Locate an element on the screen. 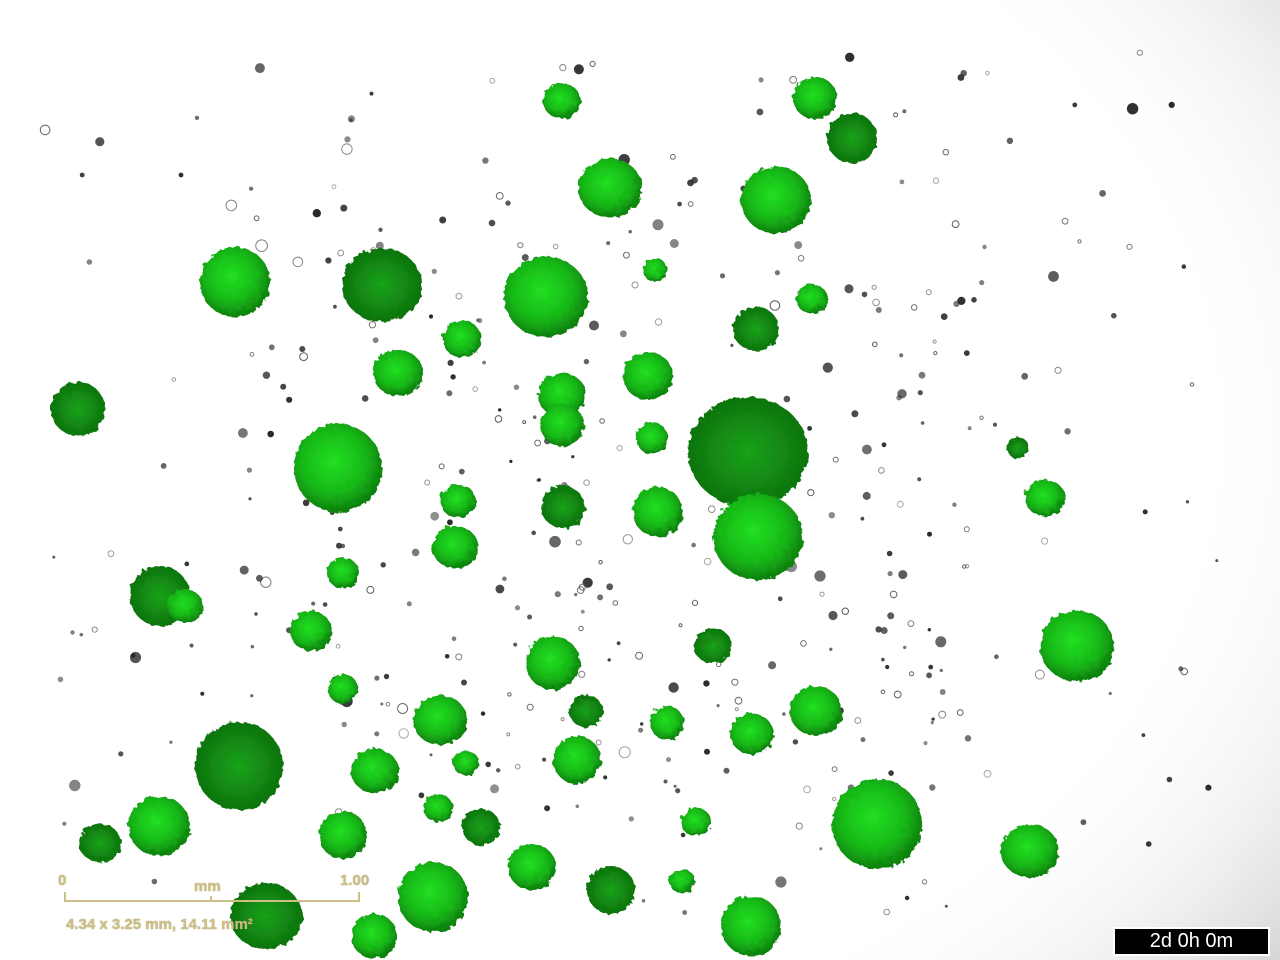 The image size is (1280, 960). scale-bar: 0 mm 1.00 4.34 x 3.25 mm, 14.11 mm² is located at coordinates (218, 903).